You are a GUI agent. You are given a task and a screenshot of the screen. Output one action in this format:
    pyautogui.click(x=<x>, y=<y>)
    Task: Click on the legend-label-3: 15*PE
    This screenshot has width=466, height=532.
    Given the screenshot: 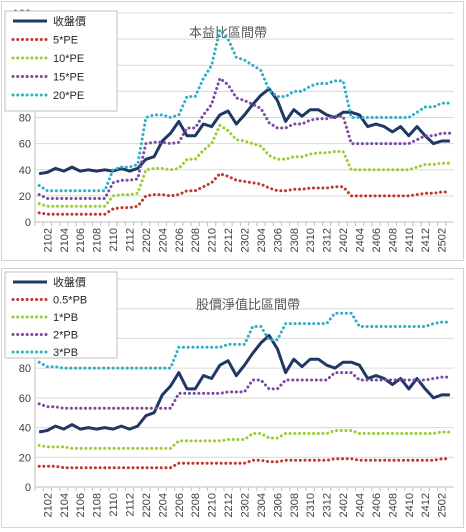 What is the action you would take?
    pyautogui.click(x=68, y=78)
    